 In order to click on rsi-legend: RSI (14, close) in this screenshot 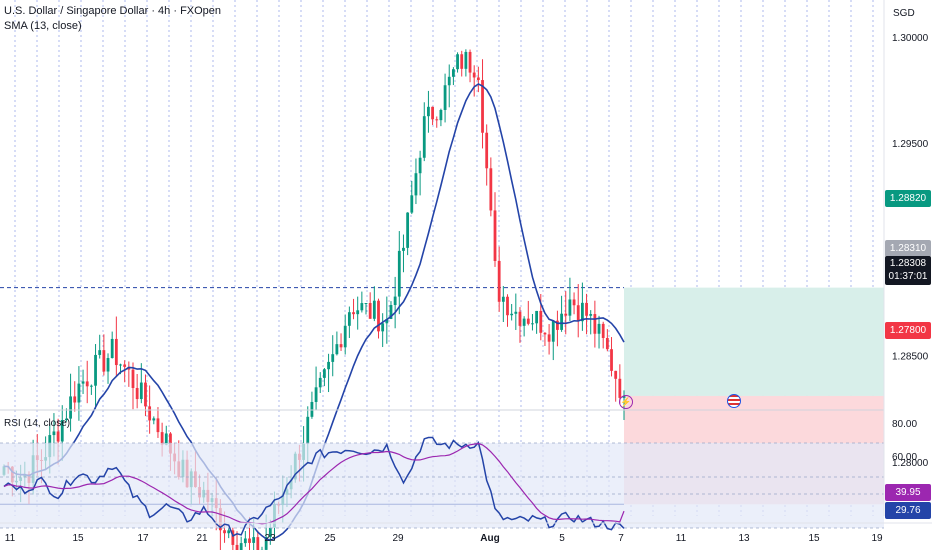, I will do `click(37, 423)`.